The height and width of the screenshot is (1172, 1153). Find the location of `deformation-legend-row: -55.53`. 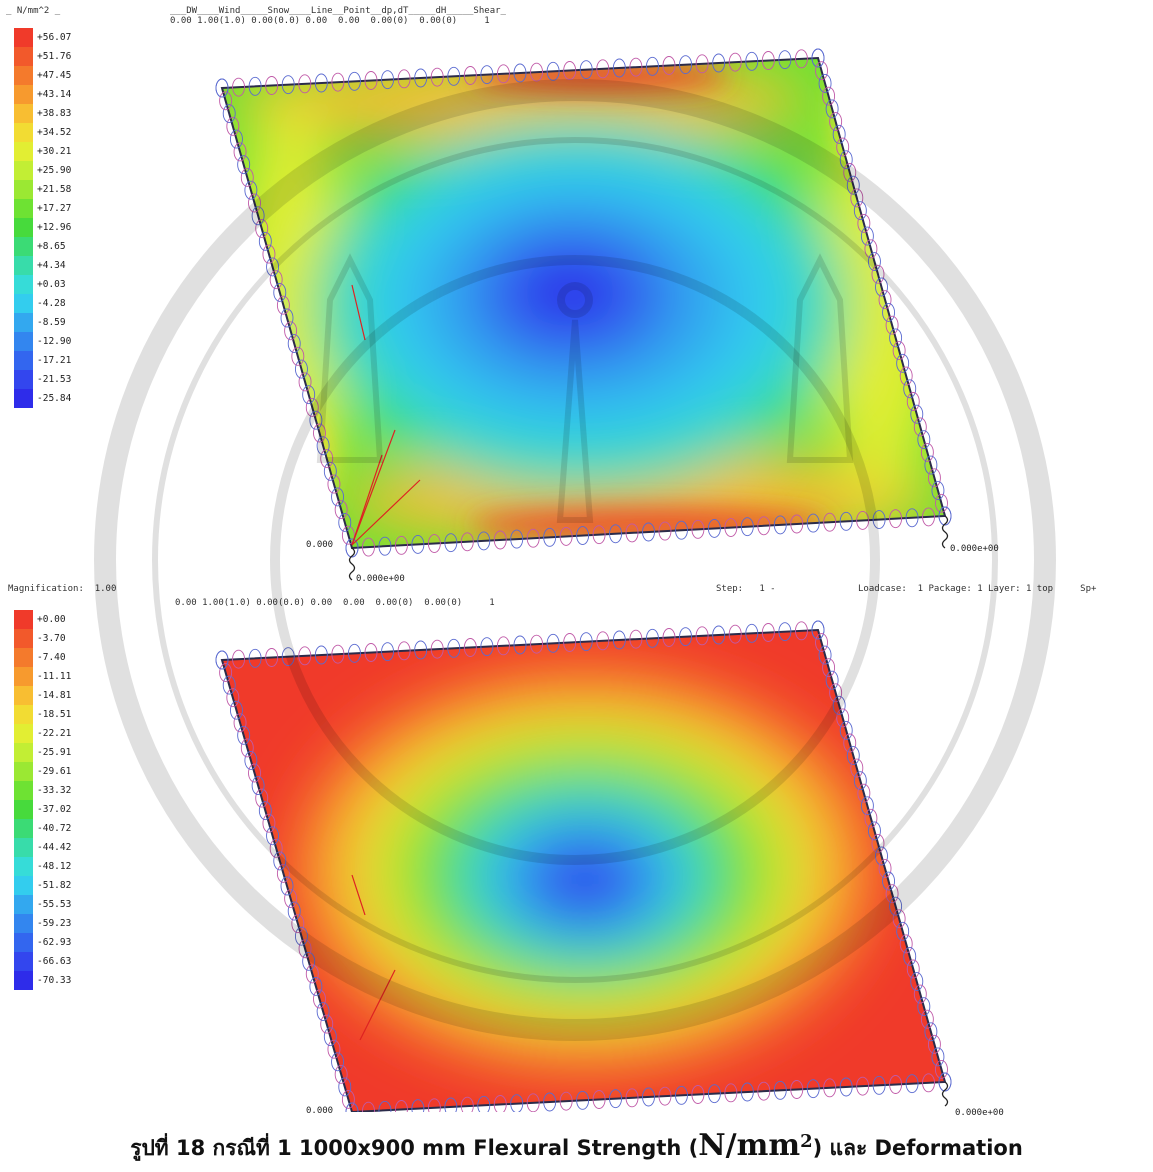

deformation-legend-row: -55.53 is located at coordinates (54, 904).